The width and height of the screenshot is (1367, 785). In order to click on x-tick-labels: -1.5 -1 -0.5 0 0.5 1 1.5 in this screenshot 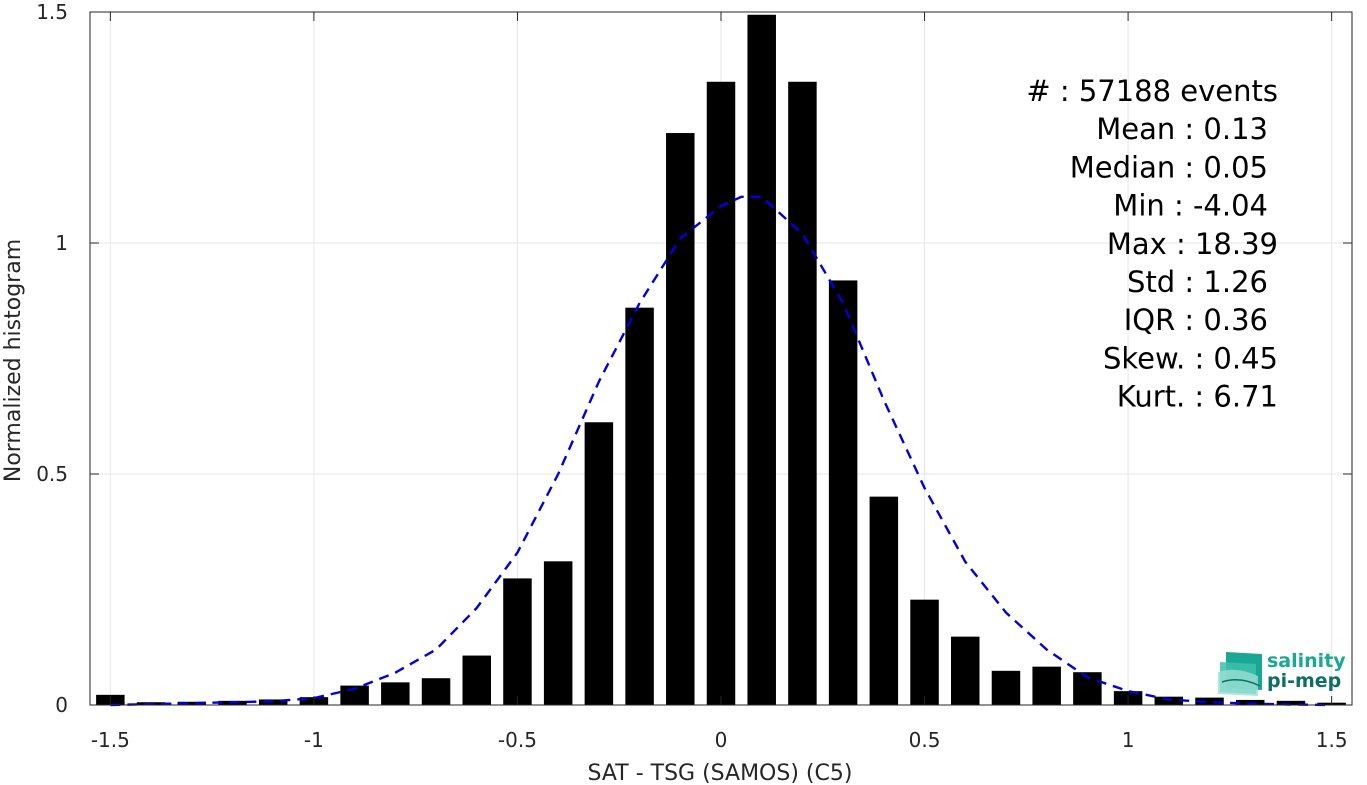, I will do `click(719, 740)`.